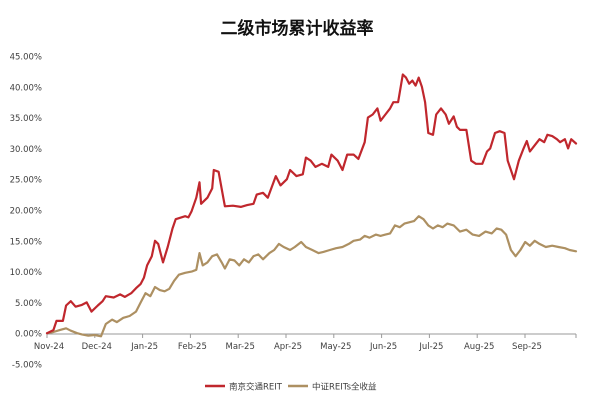 This screenshot has height=402, width=594. I want to click on chart-title: 二级市场累计收益率, so click(297, 29).